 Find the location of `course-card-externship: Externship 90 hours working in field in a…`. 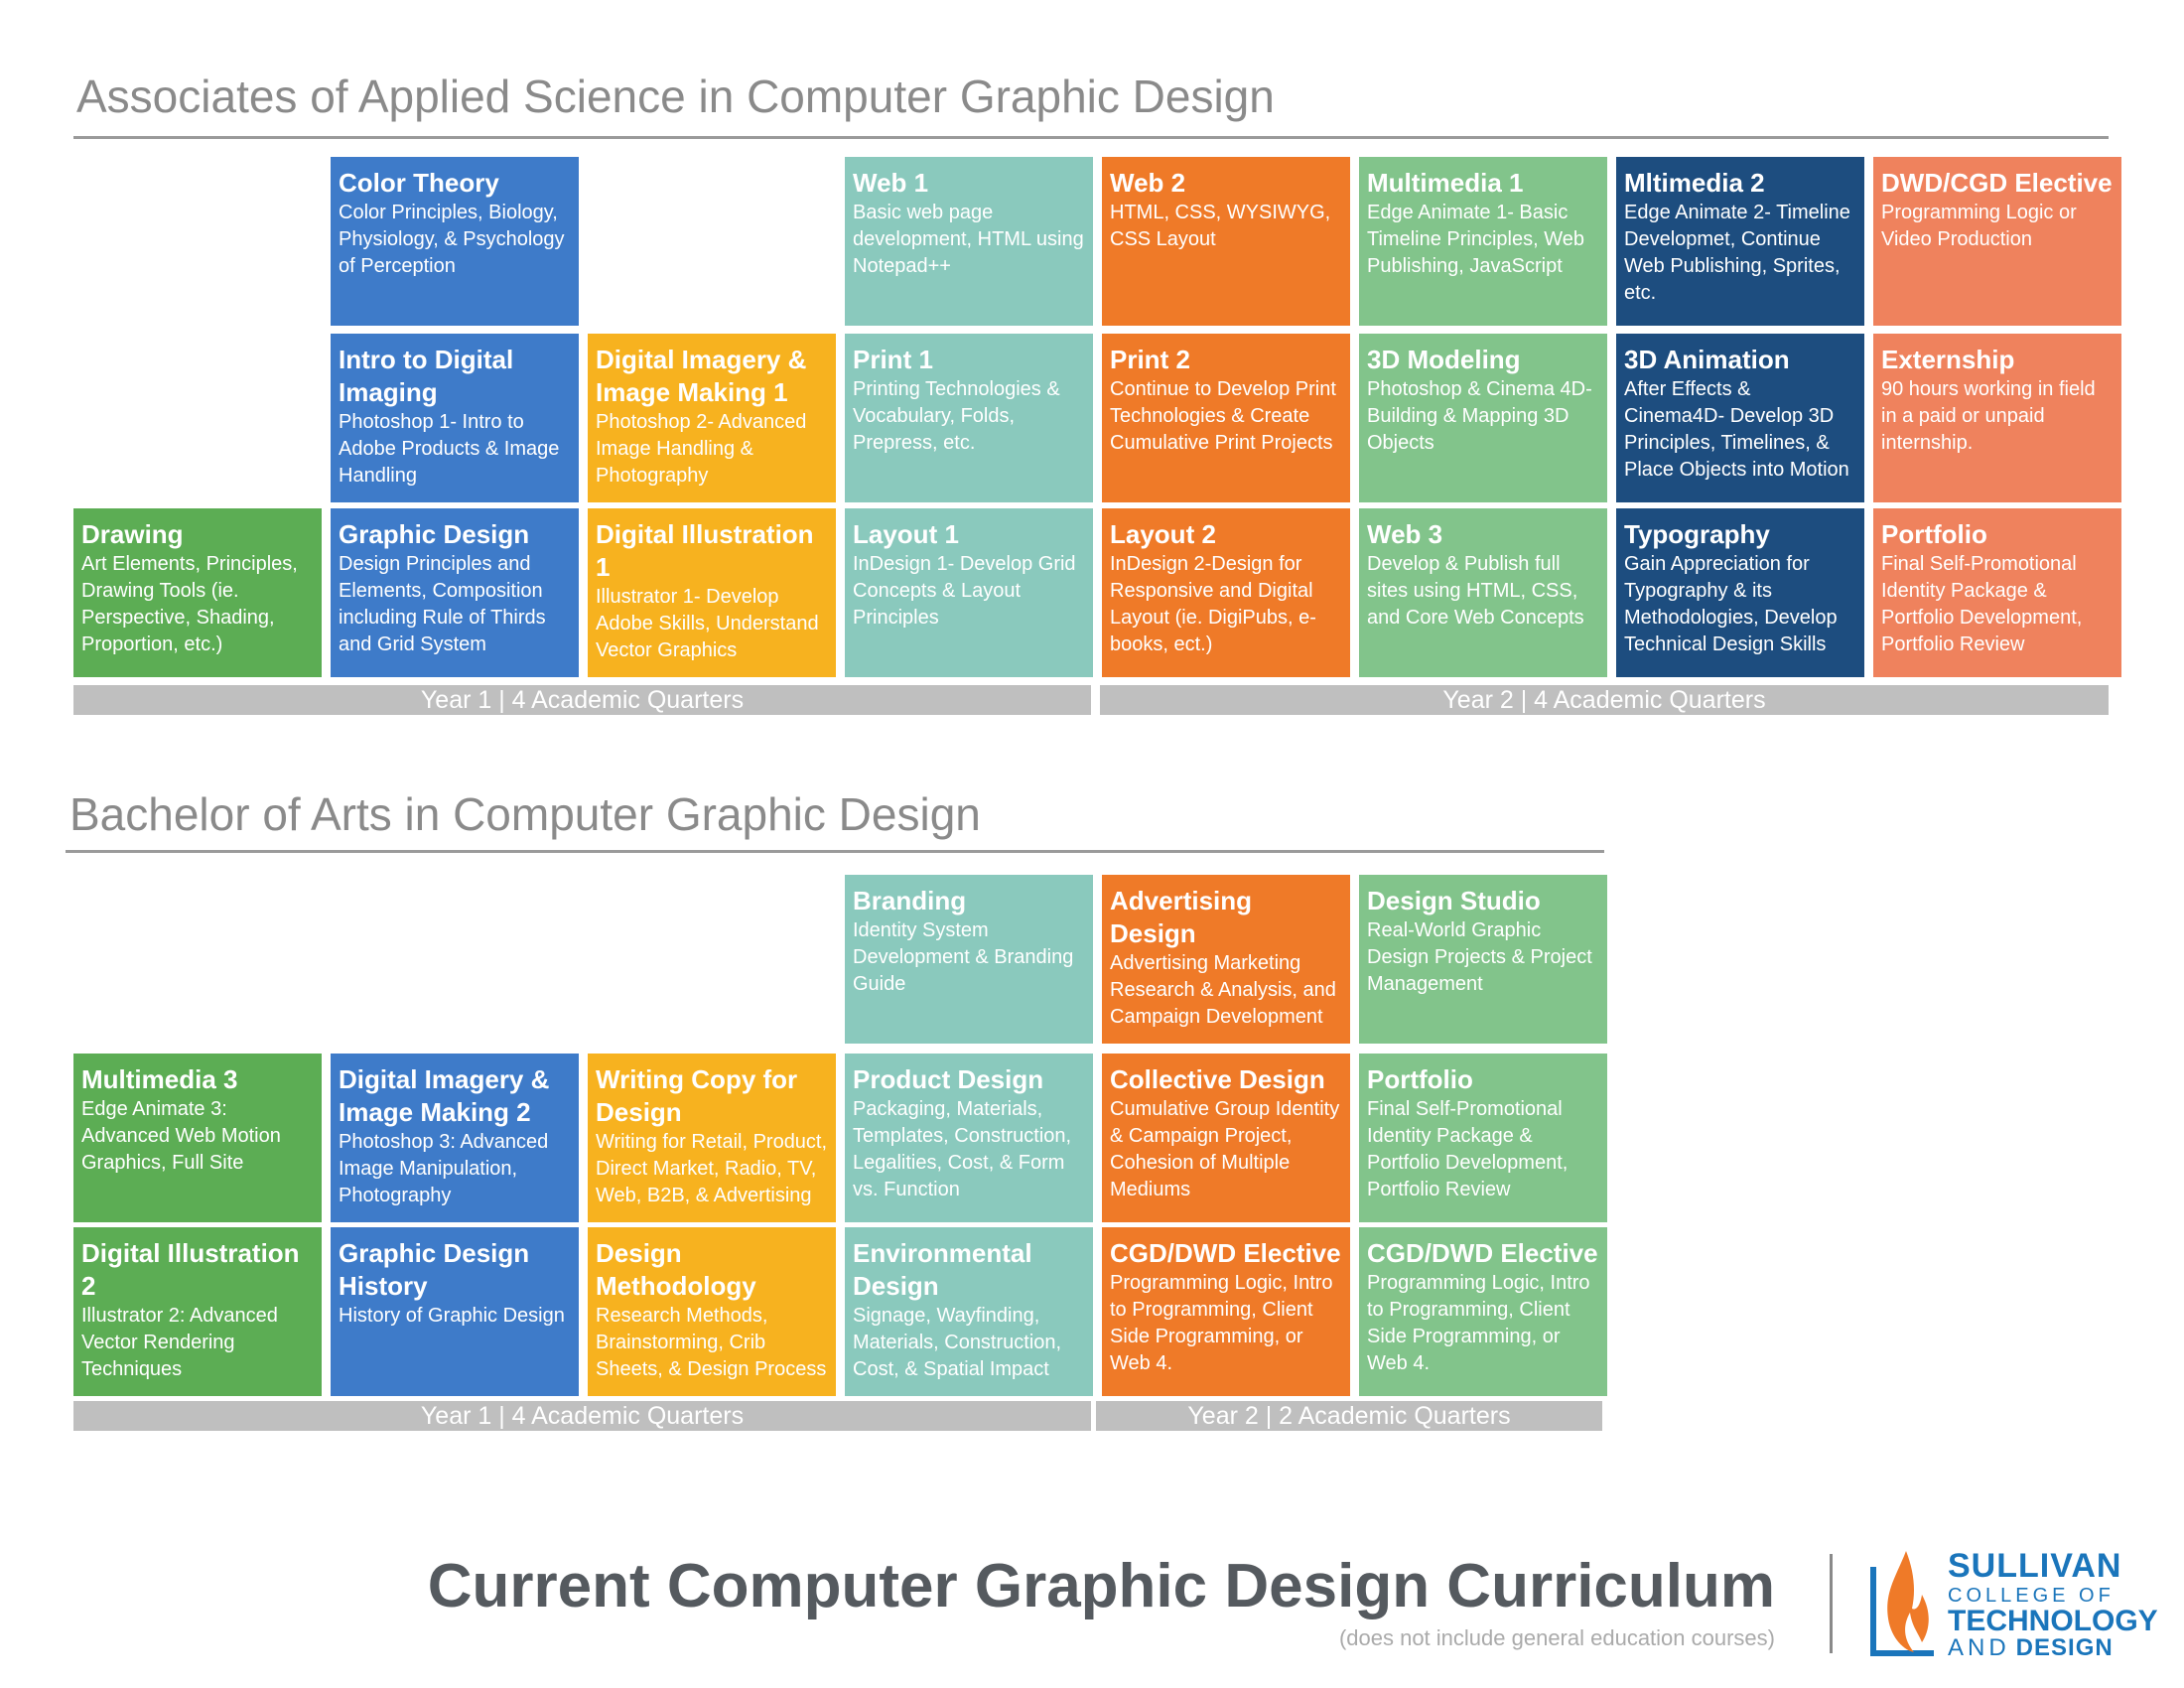

course-card-externship: Externship 90 hours working in field in a… is located at coordinates (1997, 418).